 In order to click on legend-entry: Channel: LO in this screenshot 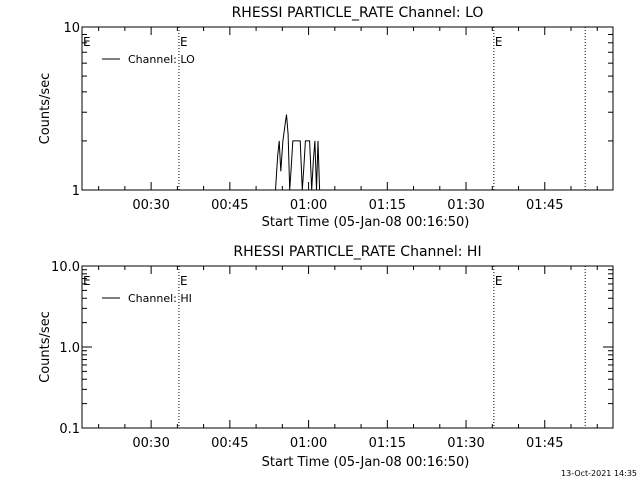, I will do `click(161, 59)`.